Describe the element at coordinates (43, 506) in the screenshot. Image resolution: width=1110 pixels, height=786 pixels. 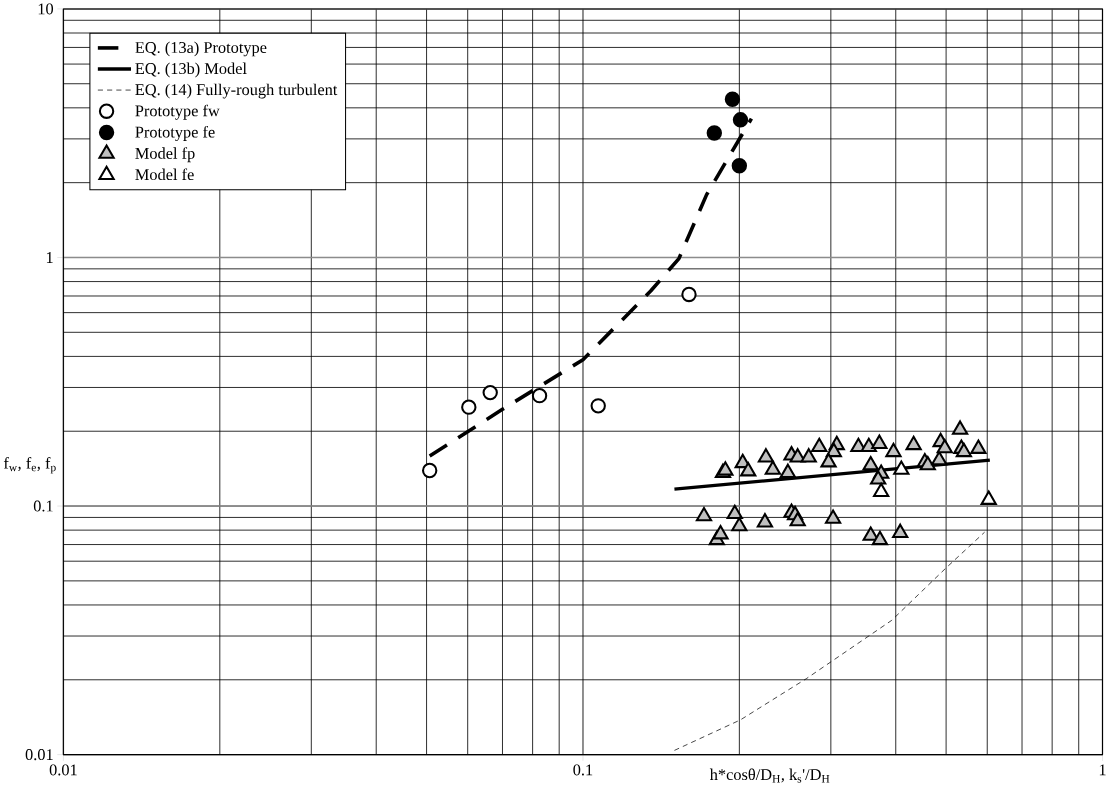
I see `y-tick-label: 0.1` at that location.